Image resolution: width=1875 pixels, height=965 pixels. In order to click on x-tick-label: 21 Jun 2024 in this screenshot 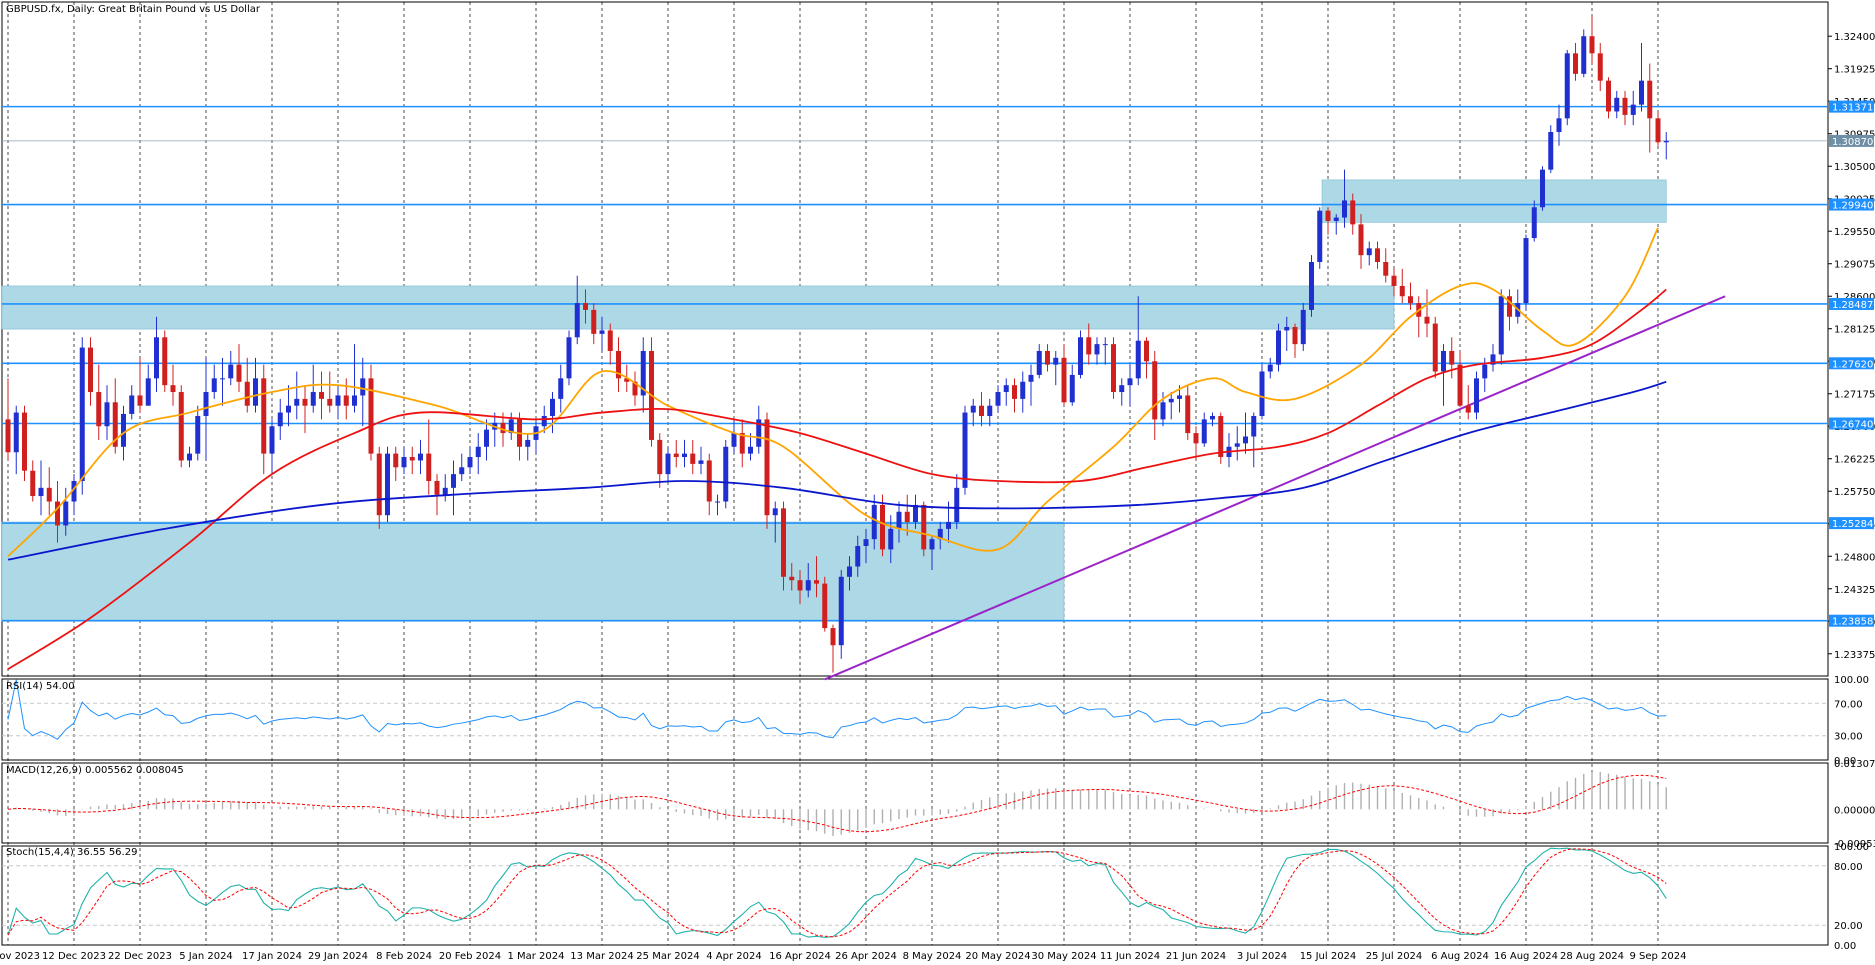, I will do `click(1196, 956)`.